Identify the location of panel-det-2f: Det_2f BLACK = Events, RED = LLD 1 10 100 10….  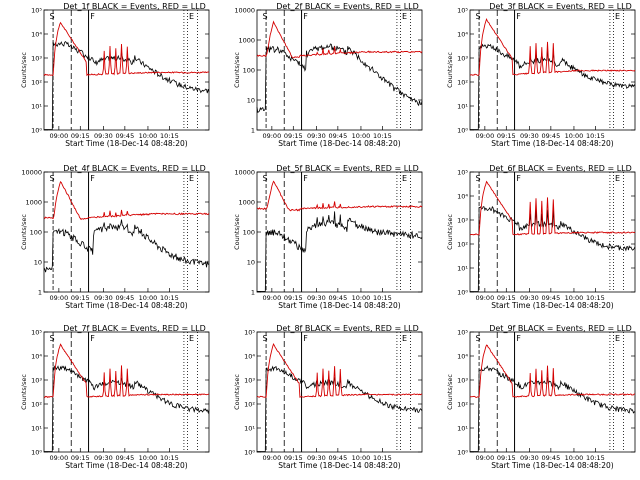
(328, 75).